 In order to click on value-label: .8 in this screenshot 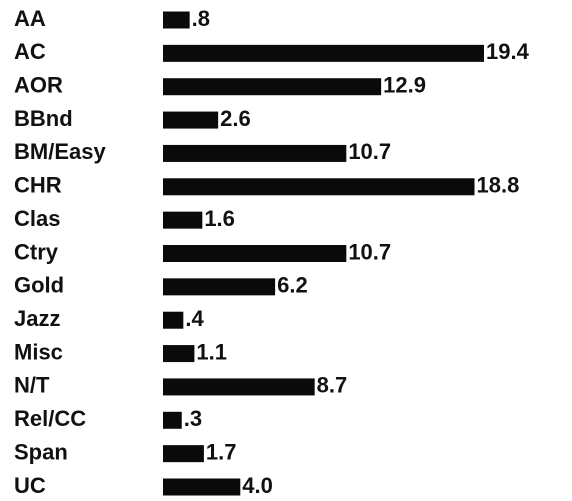, I will do `click(201, 18)`.